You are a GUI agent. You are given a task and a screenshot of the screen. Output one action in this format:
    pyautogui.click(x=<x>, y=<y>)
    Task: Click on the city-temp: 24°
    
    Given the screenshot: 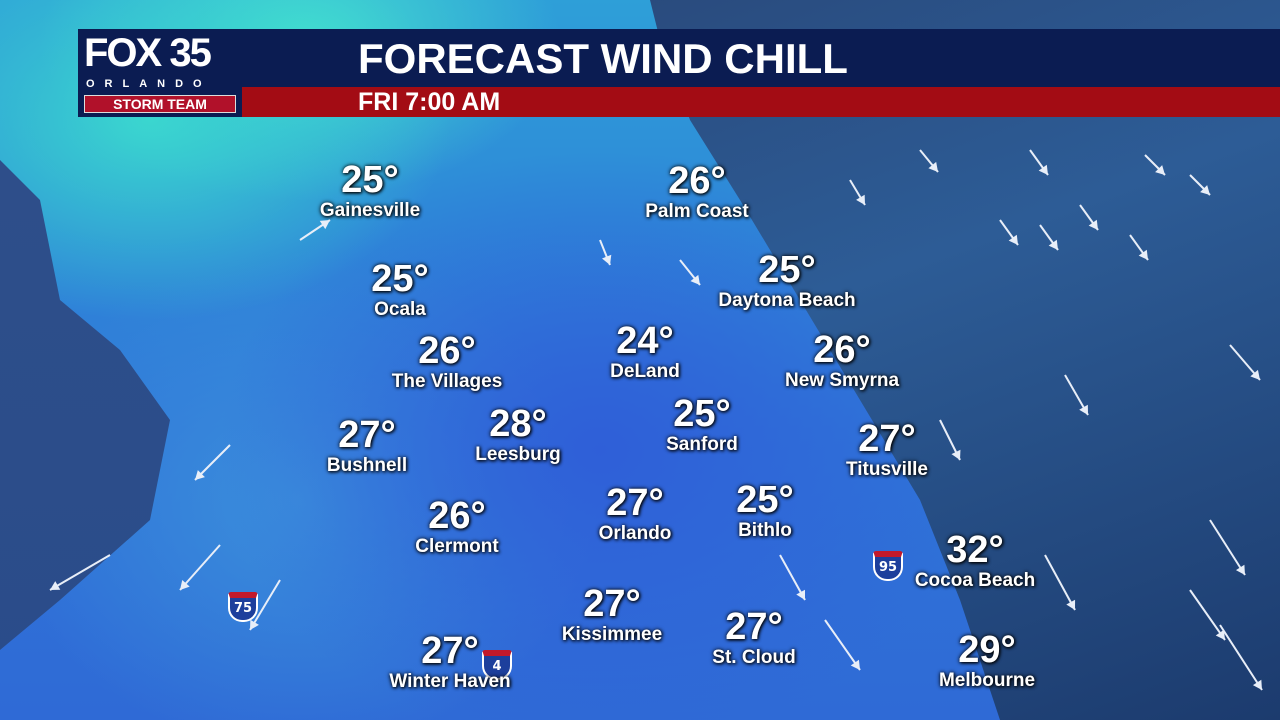 What is the action you would take?
    pyautogui.click(x=645, y=341)
    